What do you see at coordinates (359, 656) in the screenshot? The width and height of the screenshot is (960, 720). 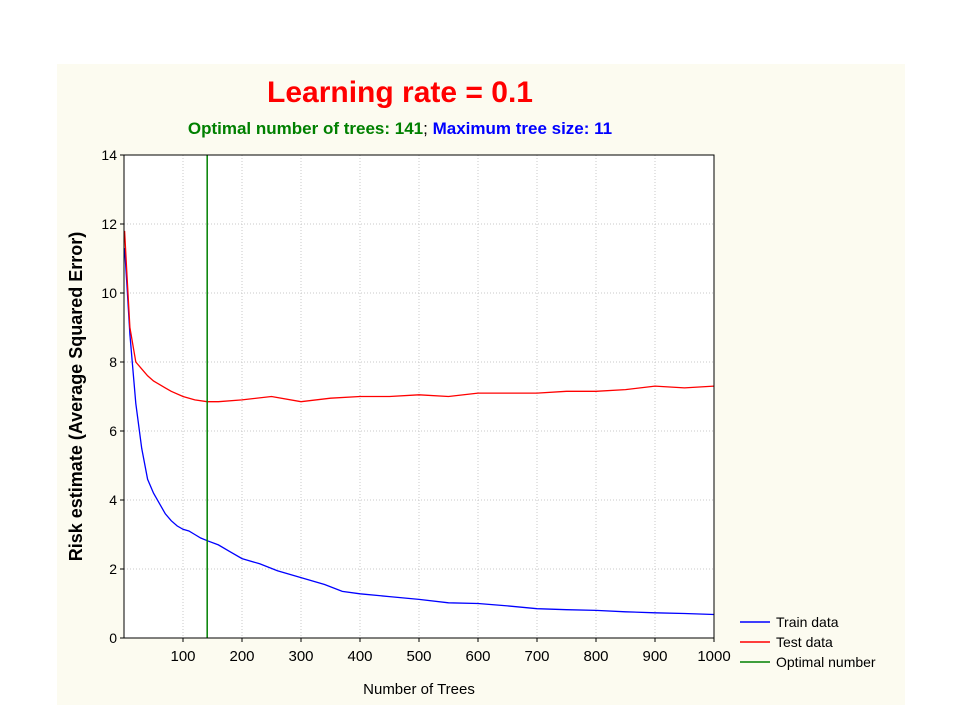 I see `x-tick-label: 400` at bounding box center [359, 656].